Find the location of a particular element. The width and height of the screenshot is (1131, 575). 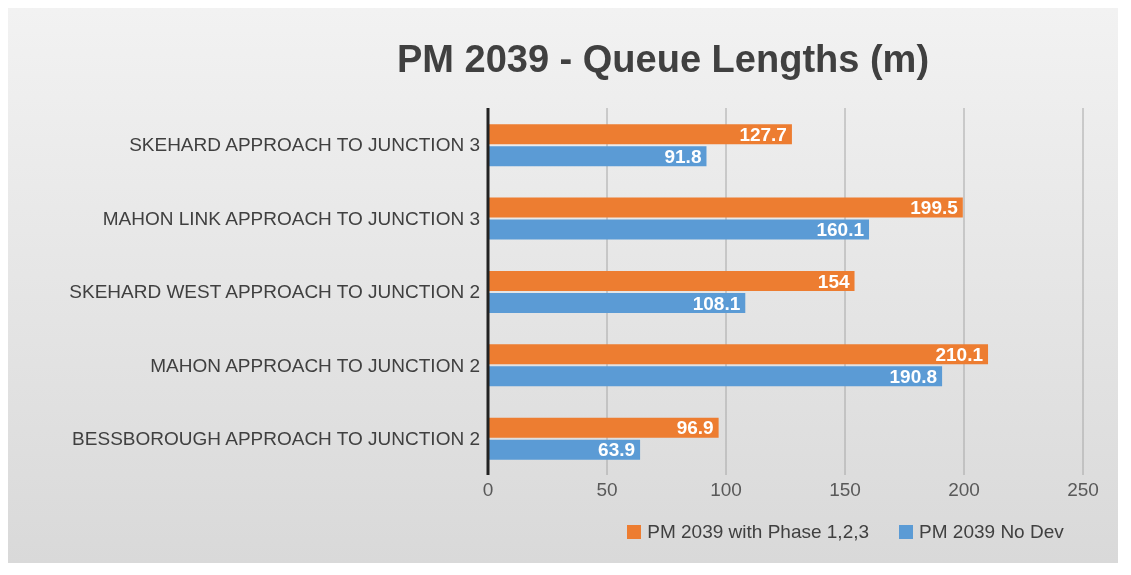

data-label: 190.8 is located at coordinates (913, 377).